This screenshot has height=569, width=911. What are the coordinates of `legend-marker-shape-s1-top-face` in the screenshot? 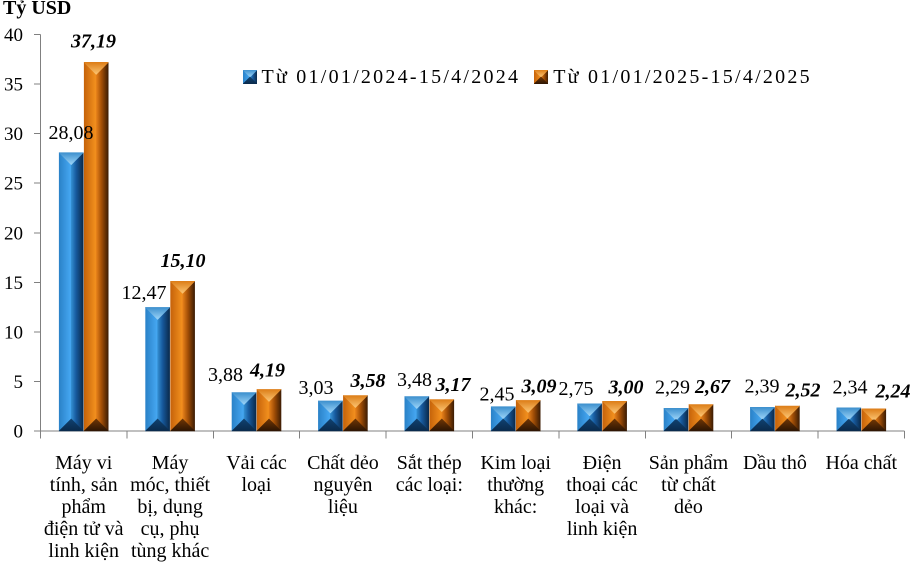 It's located at (541, 73).